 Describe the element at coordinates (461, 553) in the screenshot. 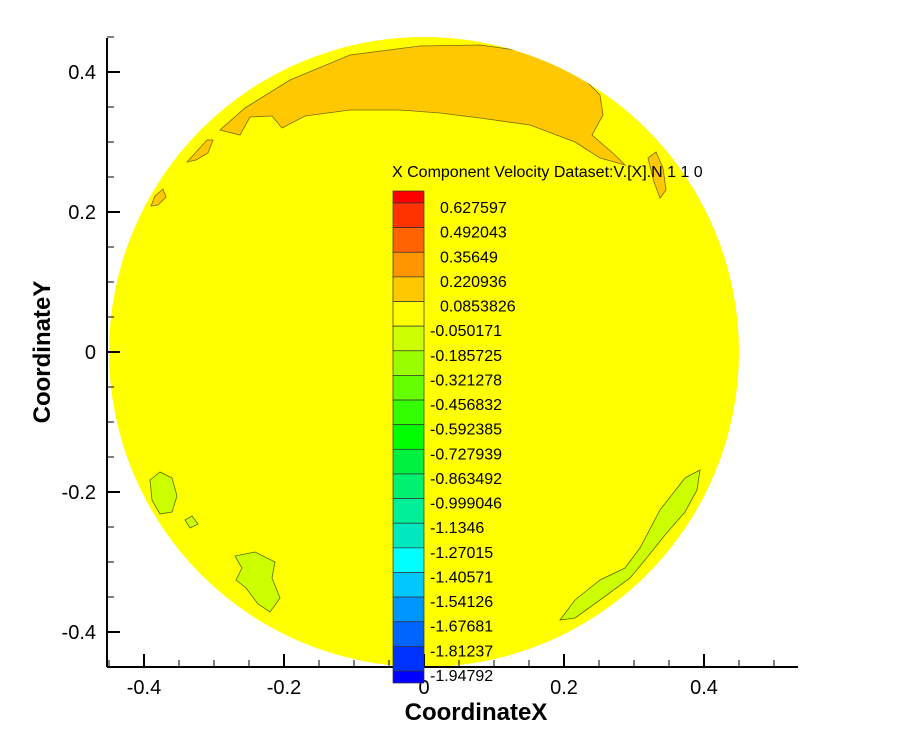

I see `legend-level-label: -1.27015` at that location.